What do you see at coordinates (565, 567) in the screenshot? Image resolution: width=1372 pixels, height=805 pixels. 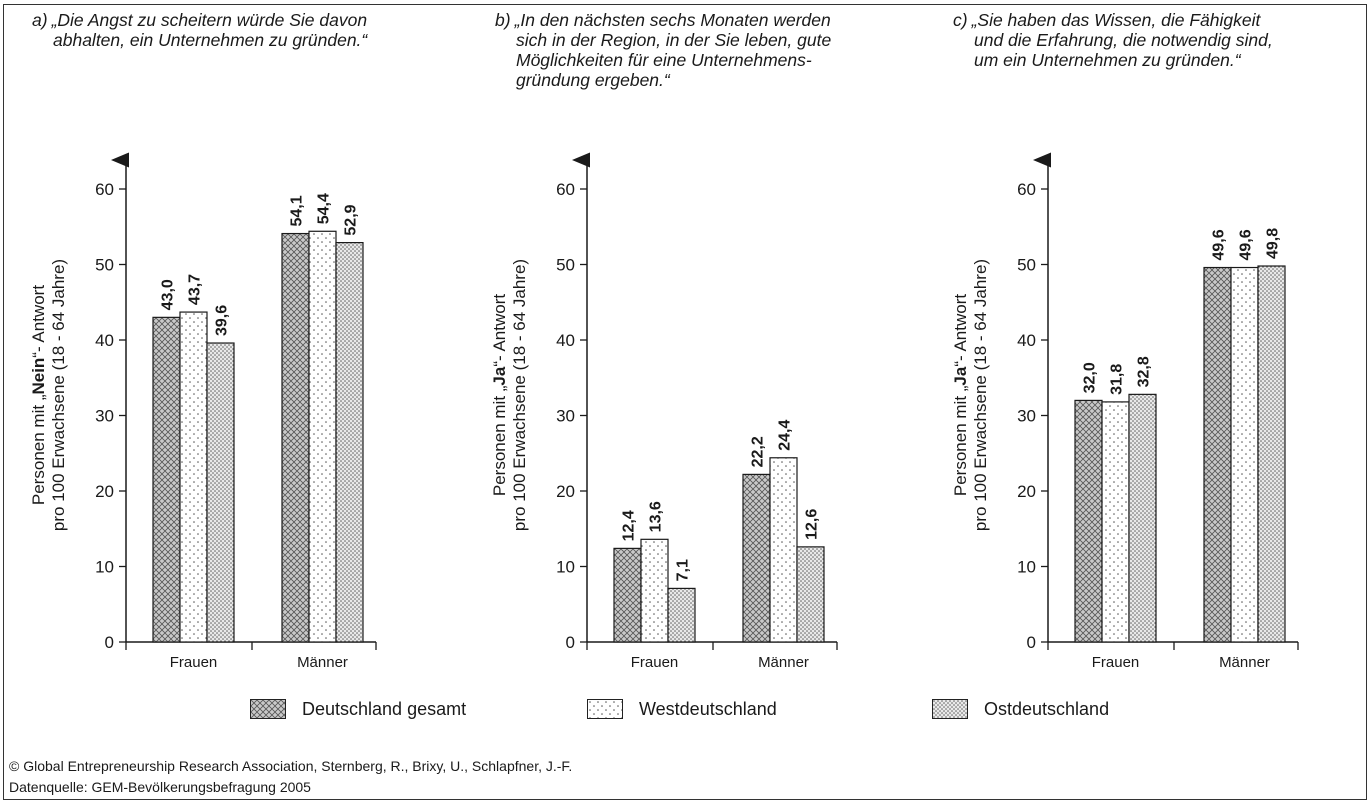 I see `chart-2-y-tick-label: 10` at bounding box center [565, 567].